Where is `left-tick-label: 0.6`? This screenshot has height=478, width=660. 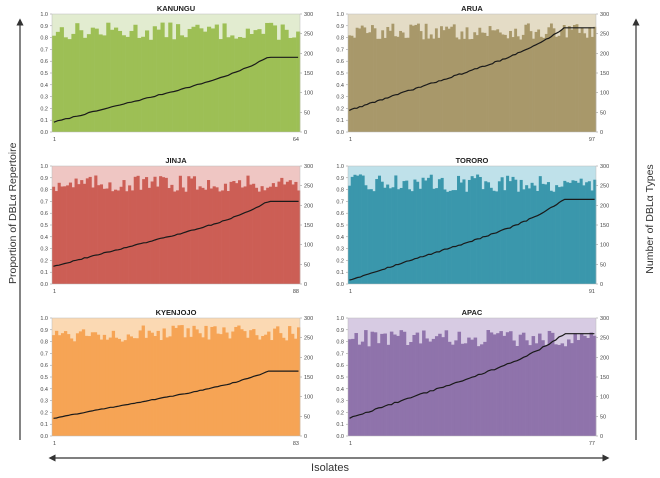 left-tick-label: 0.6 is located at coordinates (340, 62).